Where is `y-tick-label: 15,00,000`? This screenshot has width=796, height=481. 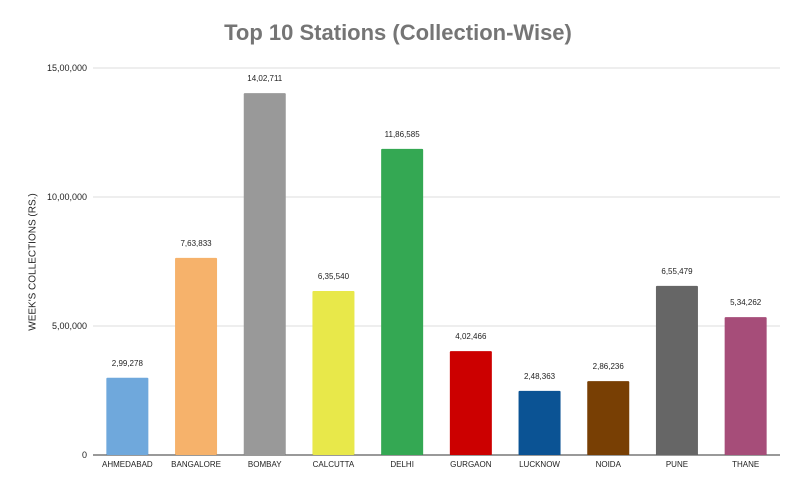
y-tick-label: 15,00,000 is located at coordinates (67, 68).